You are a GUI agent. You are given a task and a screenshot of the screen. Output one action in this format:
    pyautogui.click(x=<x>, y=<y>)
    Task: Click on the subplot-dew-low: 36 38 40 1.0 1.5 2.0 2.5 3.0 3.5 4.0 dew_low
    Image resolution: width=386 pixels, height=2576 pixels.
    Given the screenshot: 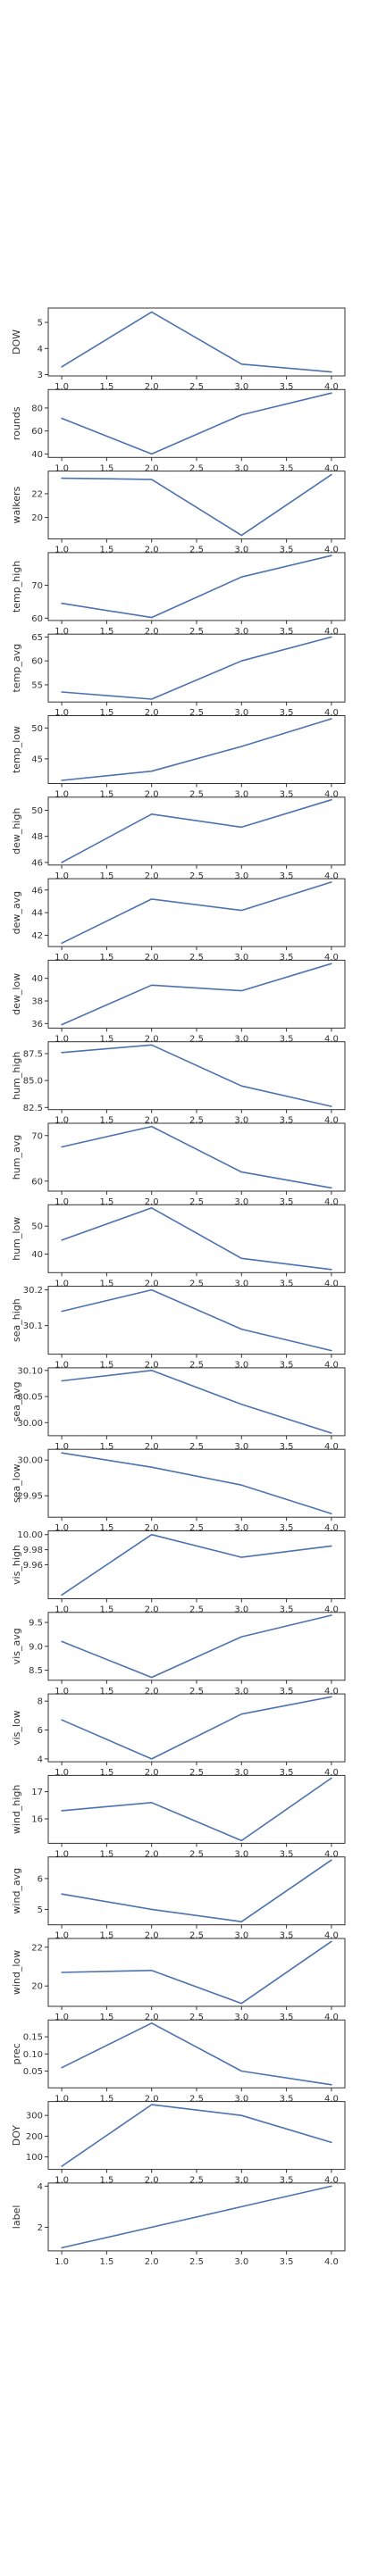 What is the action you would take?
    pyautogui.click(x=178, y=1001)
    